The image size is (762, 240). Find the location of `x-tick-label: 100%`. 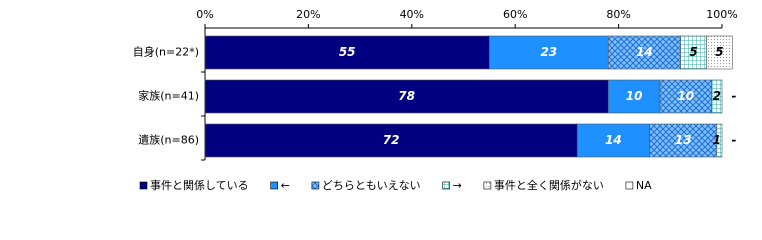

x-tick-label: 100% is located at coordinates (721, 14).